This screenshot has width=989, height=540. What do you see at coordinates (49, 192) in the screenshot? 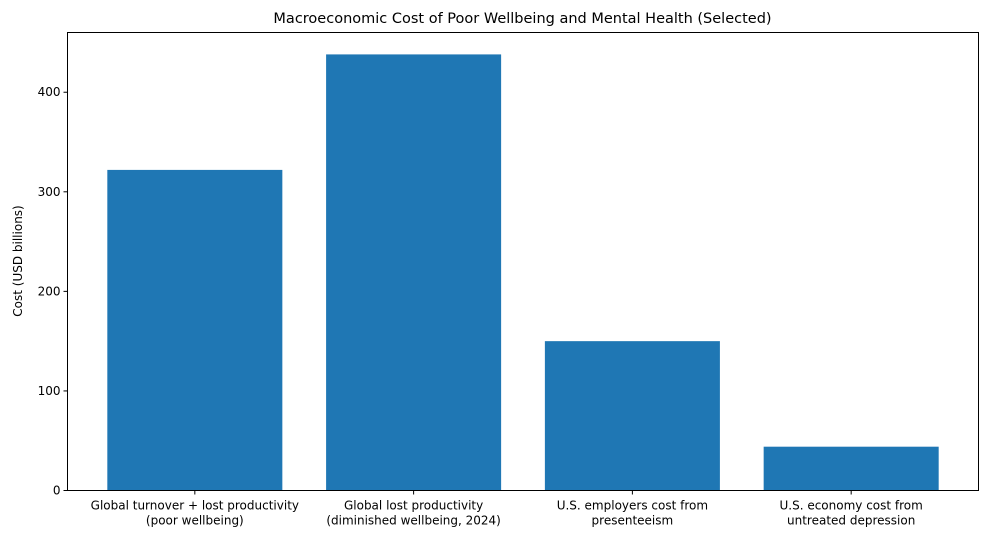
I see `y-tick-label: 300` at bounding box center [49, 192].